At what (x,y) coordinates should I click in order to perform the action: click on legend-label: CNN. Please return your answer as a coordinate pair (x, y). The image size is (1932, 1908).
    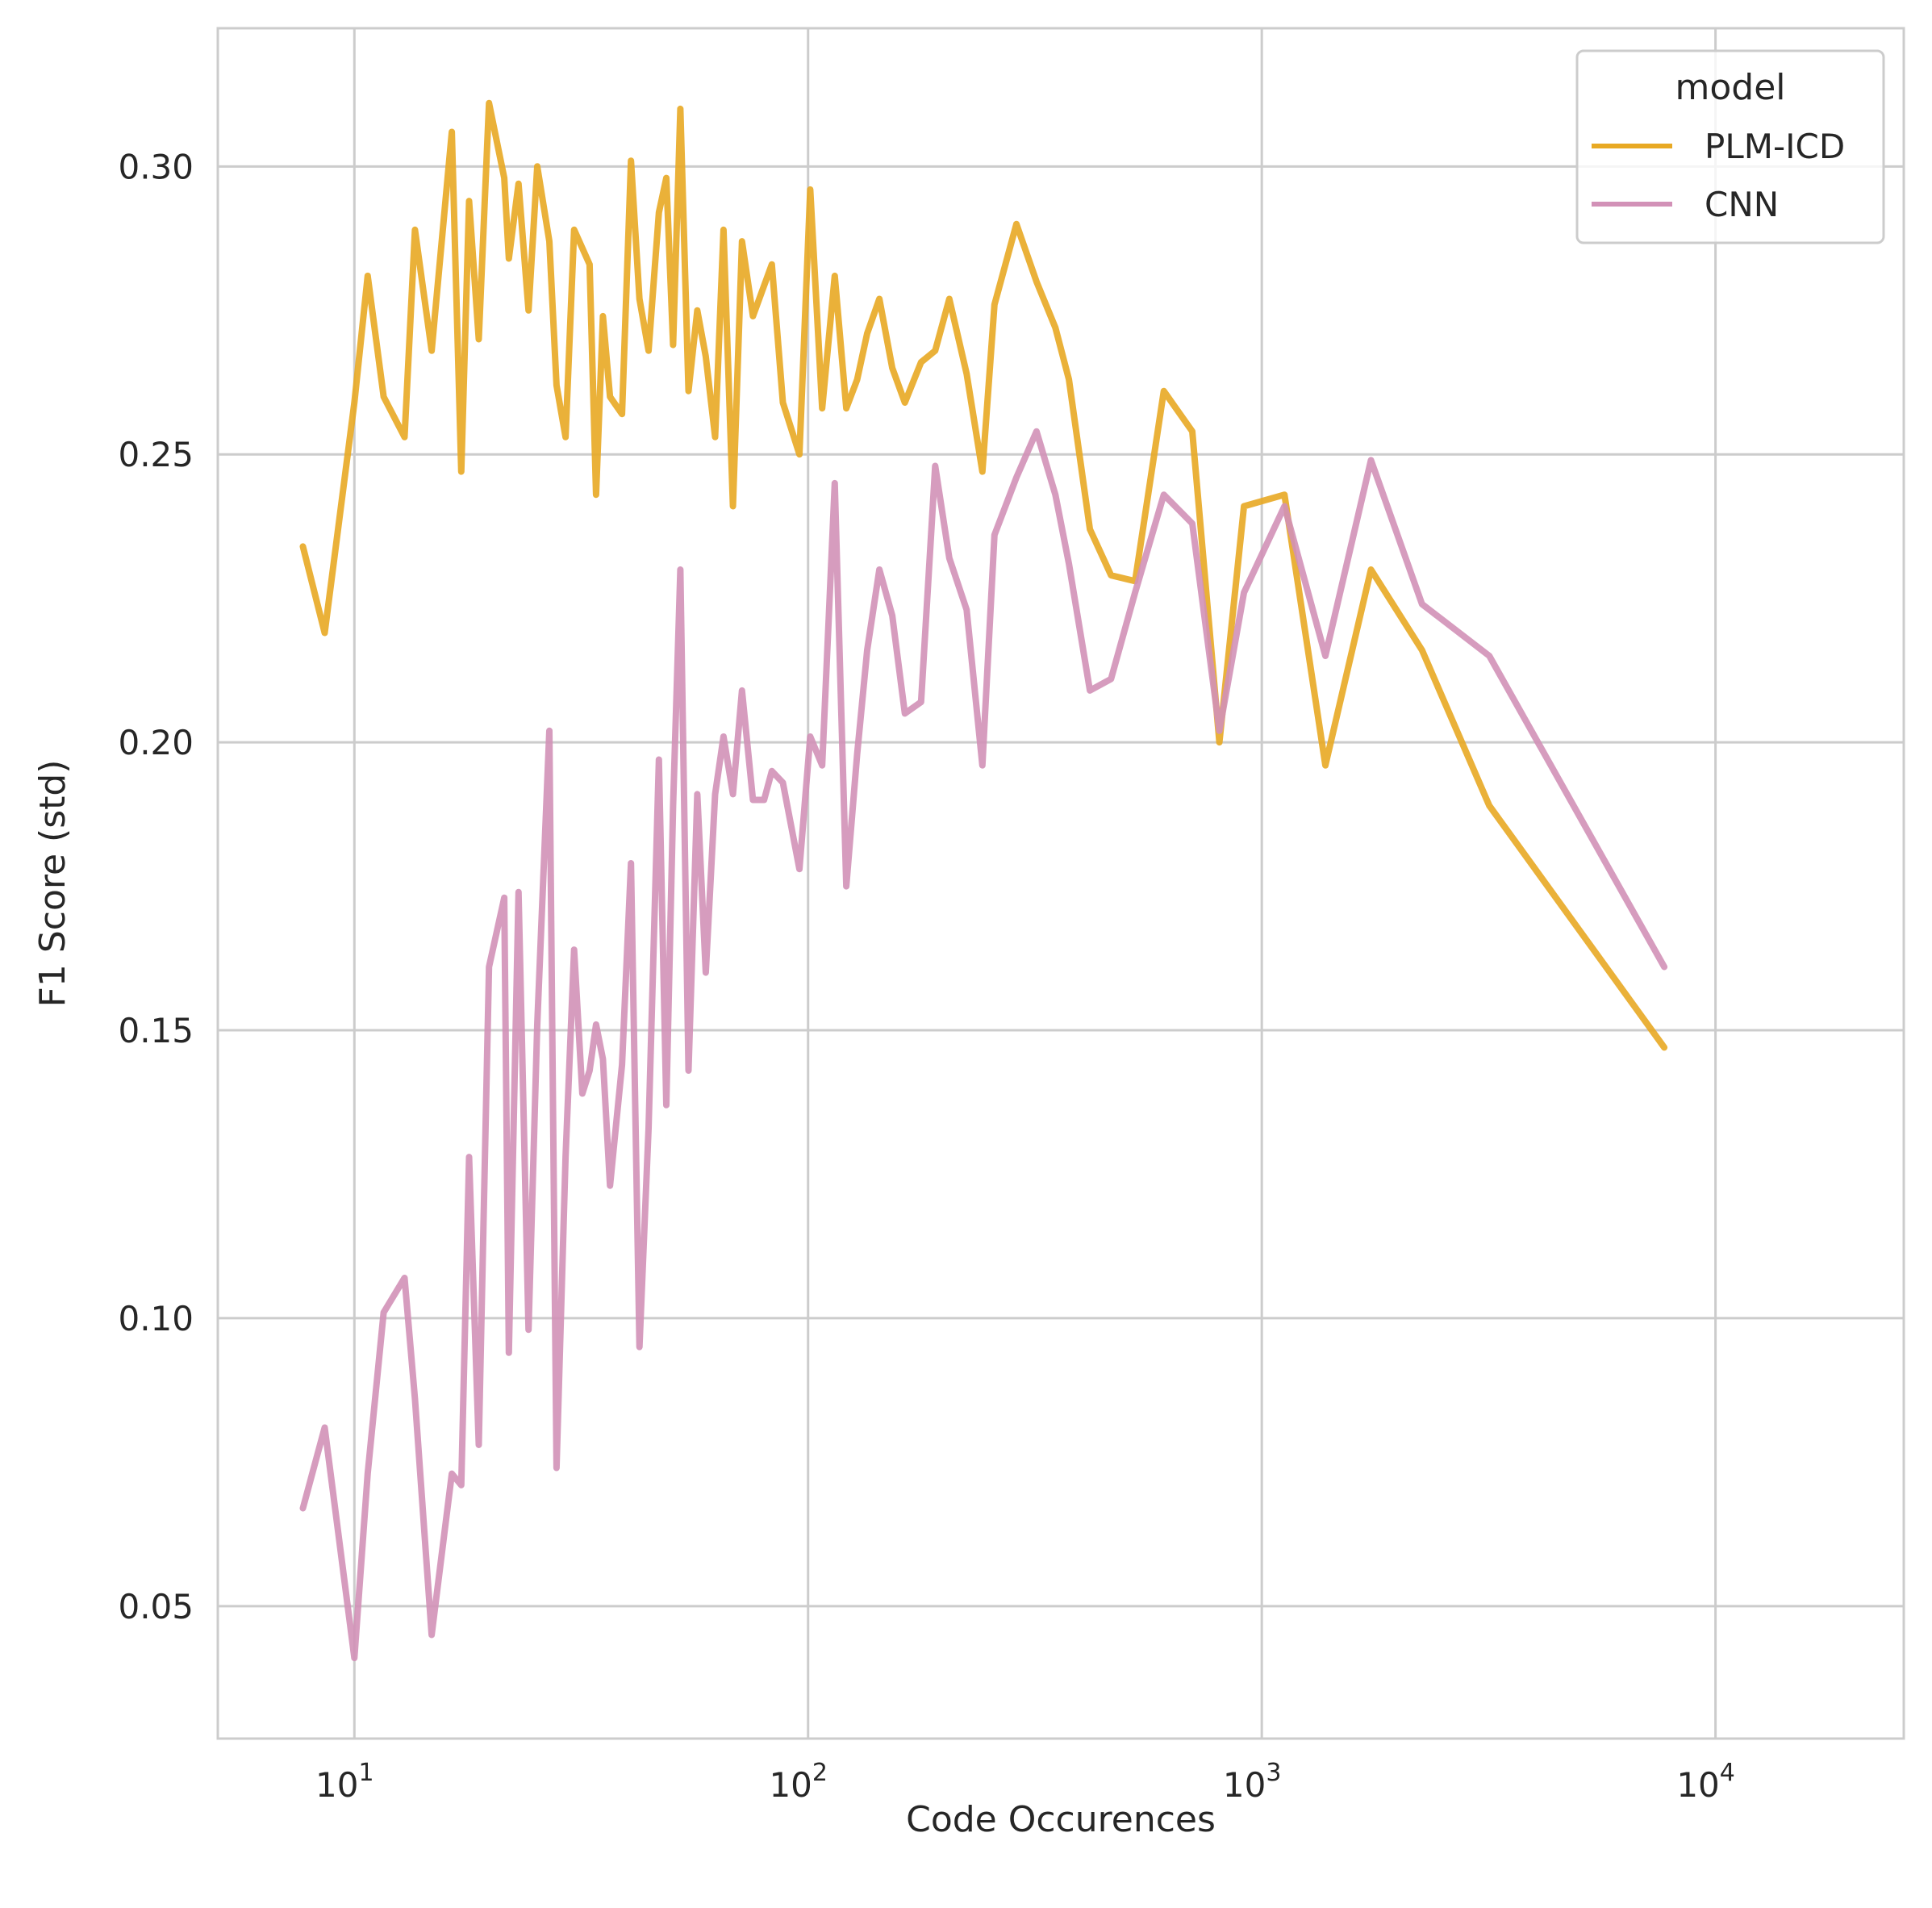
    Looking at the image, I should click on (1742, 204).